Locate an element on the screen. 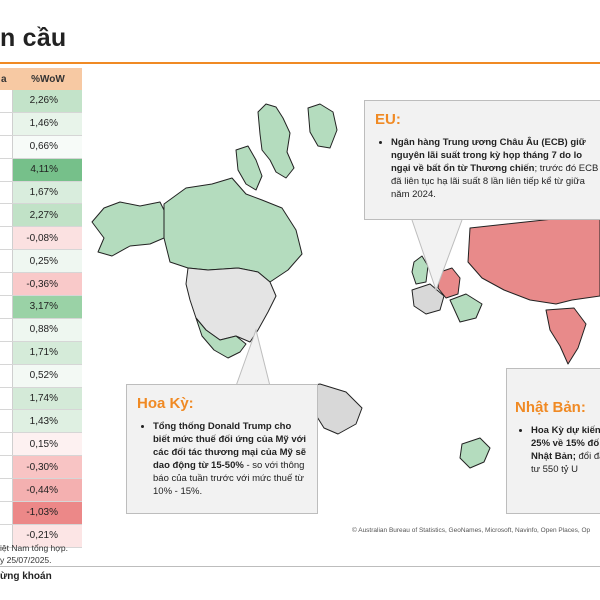 This screenshot has width=600, height=600. table-row: -1,03% is located at coordinates (41, 513).